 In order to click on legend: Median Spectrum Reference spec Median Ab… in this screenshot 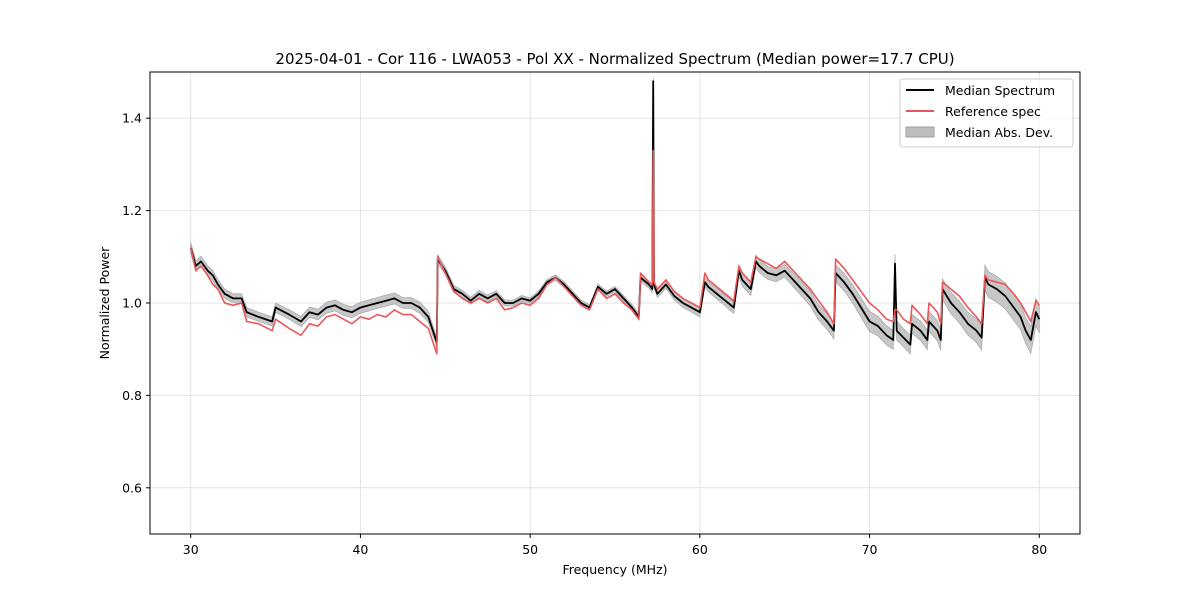, I will do `click(986, 113)`.